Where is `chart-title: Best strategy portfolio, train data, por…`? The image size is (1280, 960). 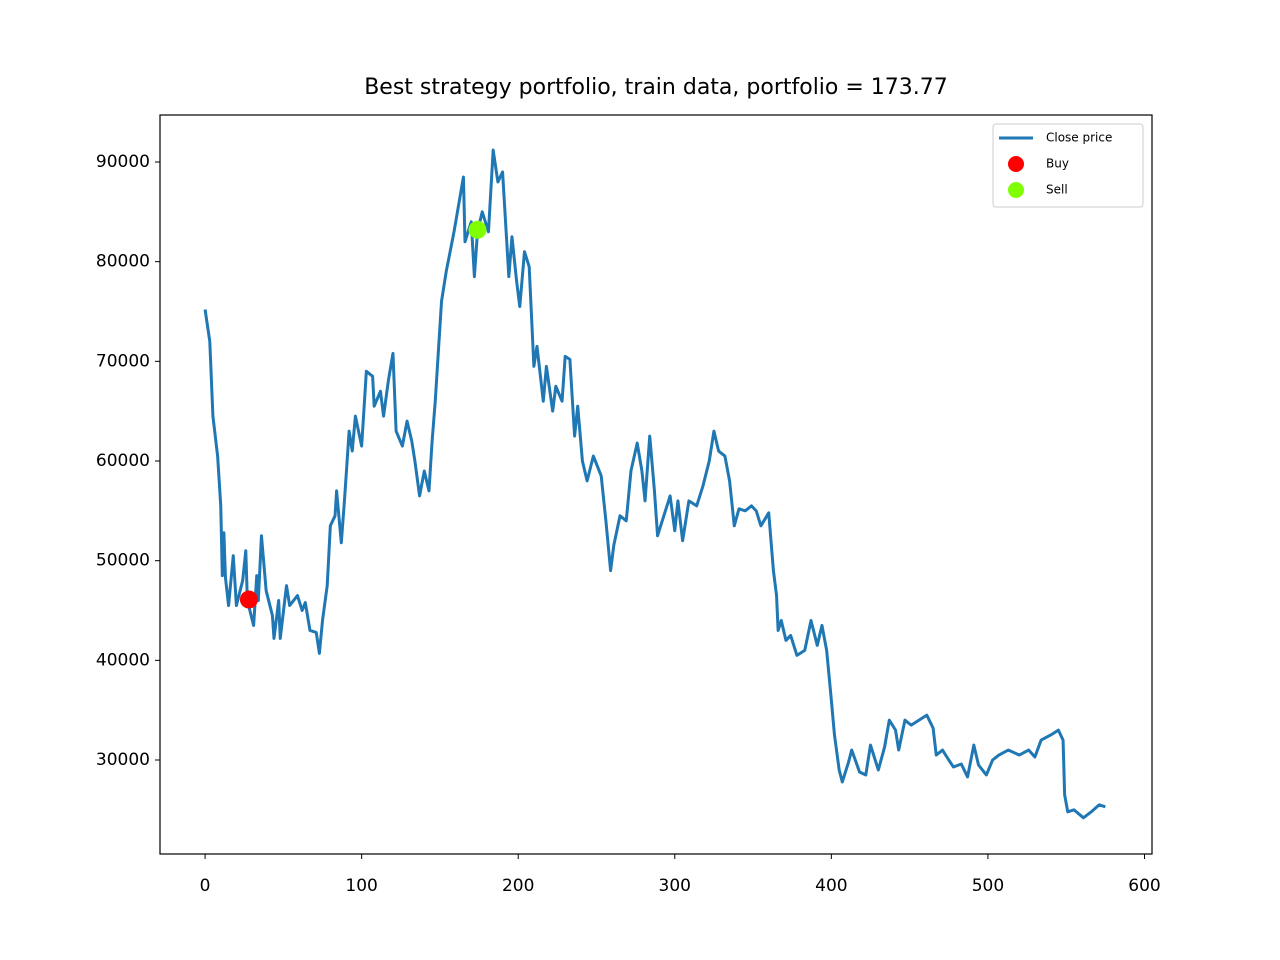
chart-title: Best strategy portfolio, train data, por… is located at coordinates (656, 87).